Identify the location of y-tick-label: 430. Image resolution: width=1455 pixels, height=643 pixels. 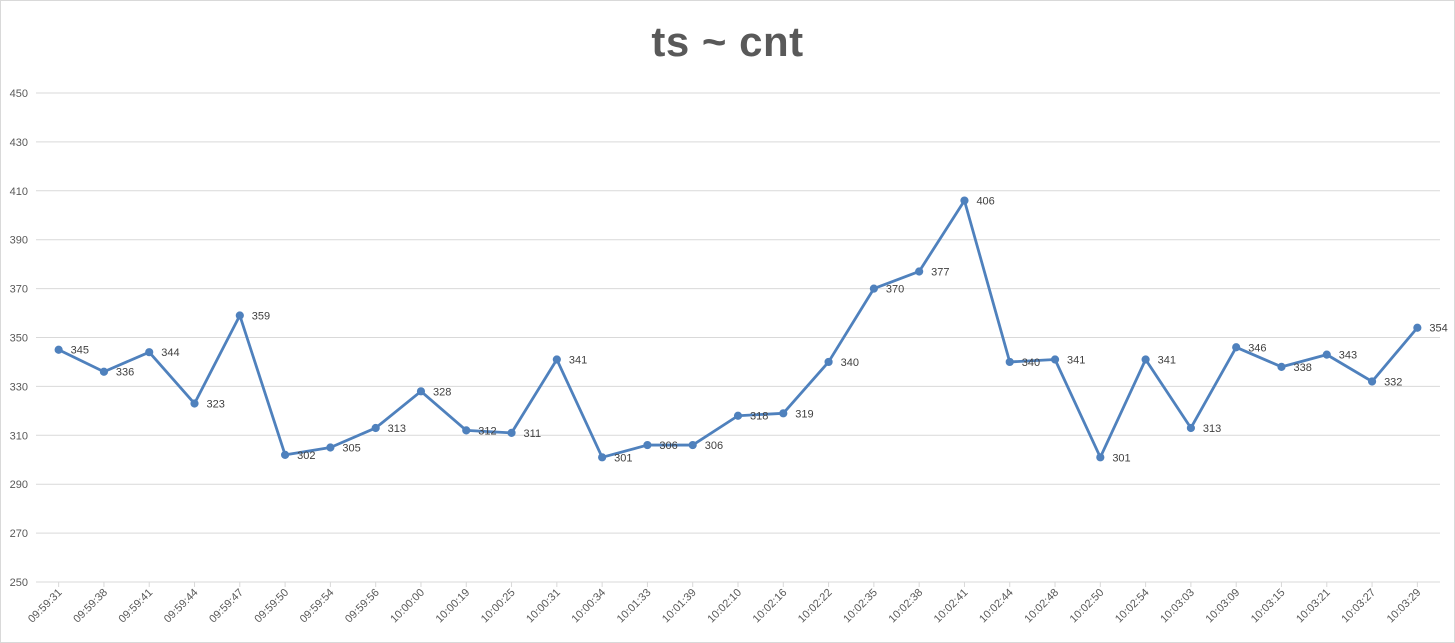
(19, 143).